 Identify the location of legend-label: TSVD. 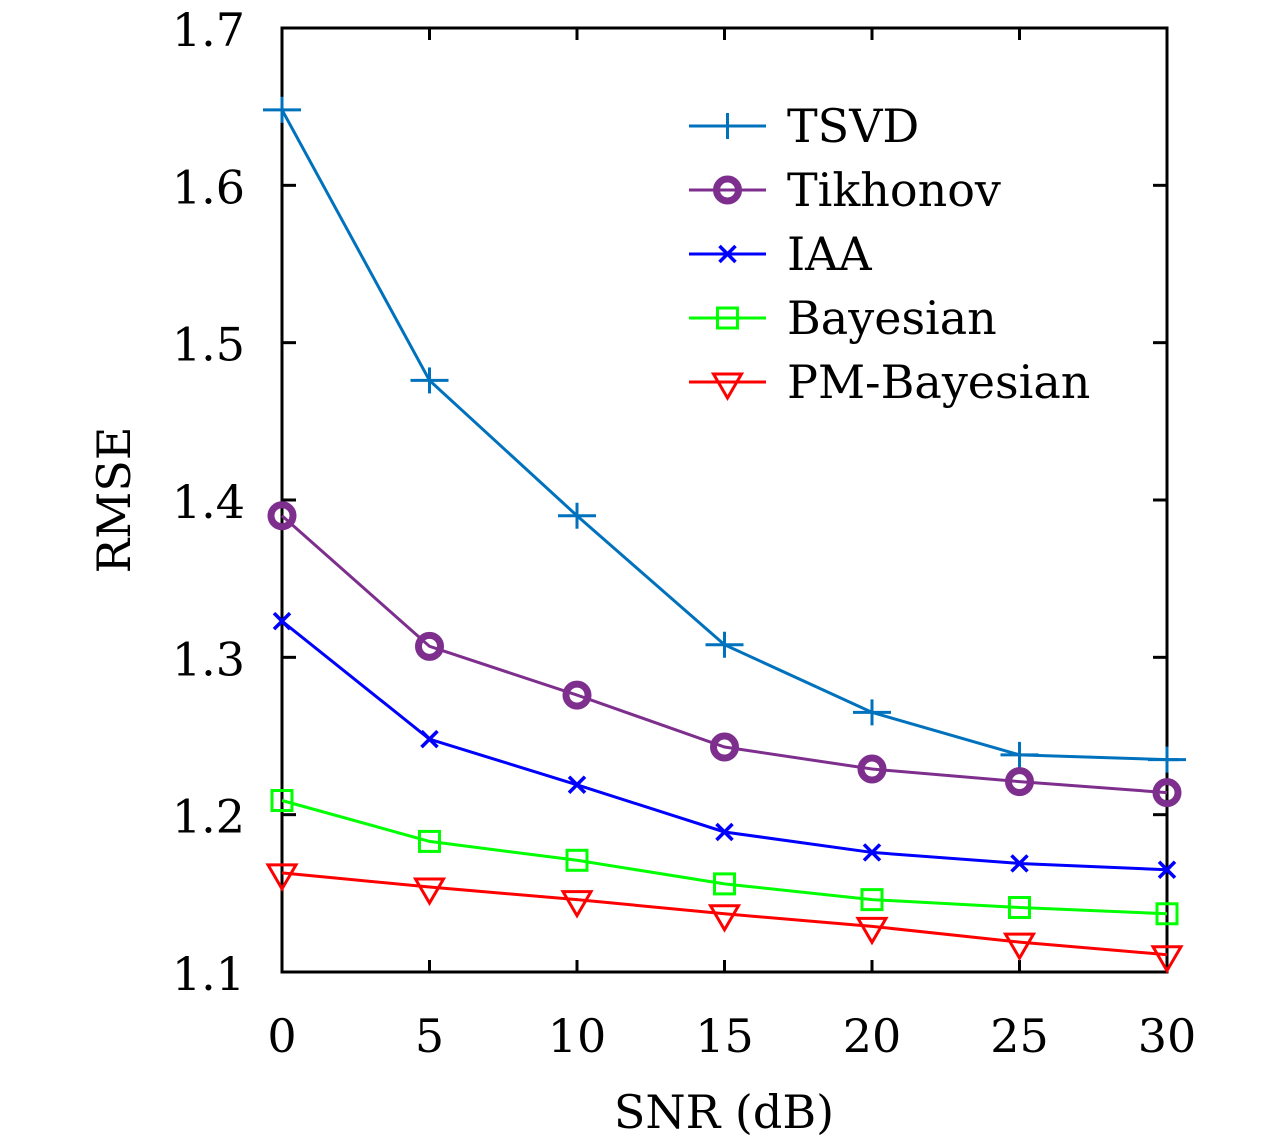
(853, 126).